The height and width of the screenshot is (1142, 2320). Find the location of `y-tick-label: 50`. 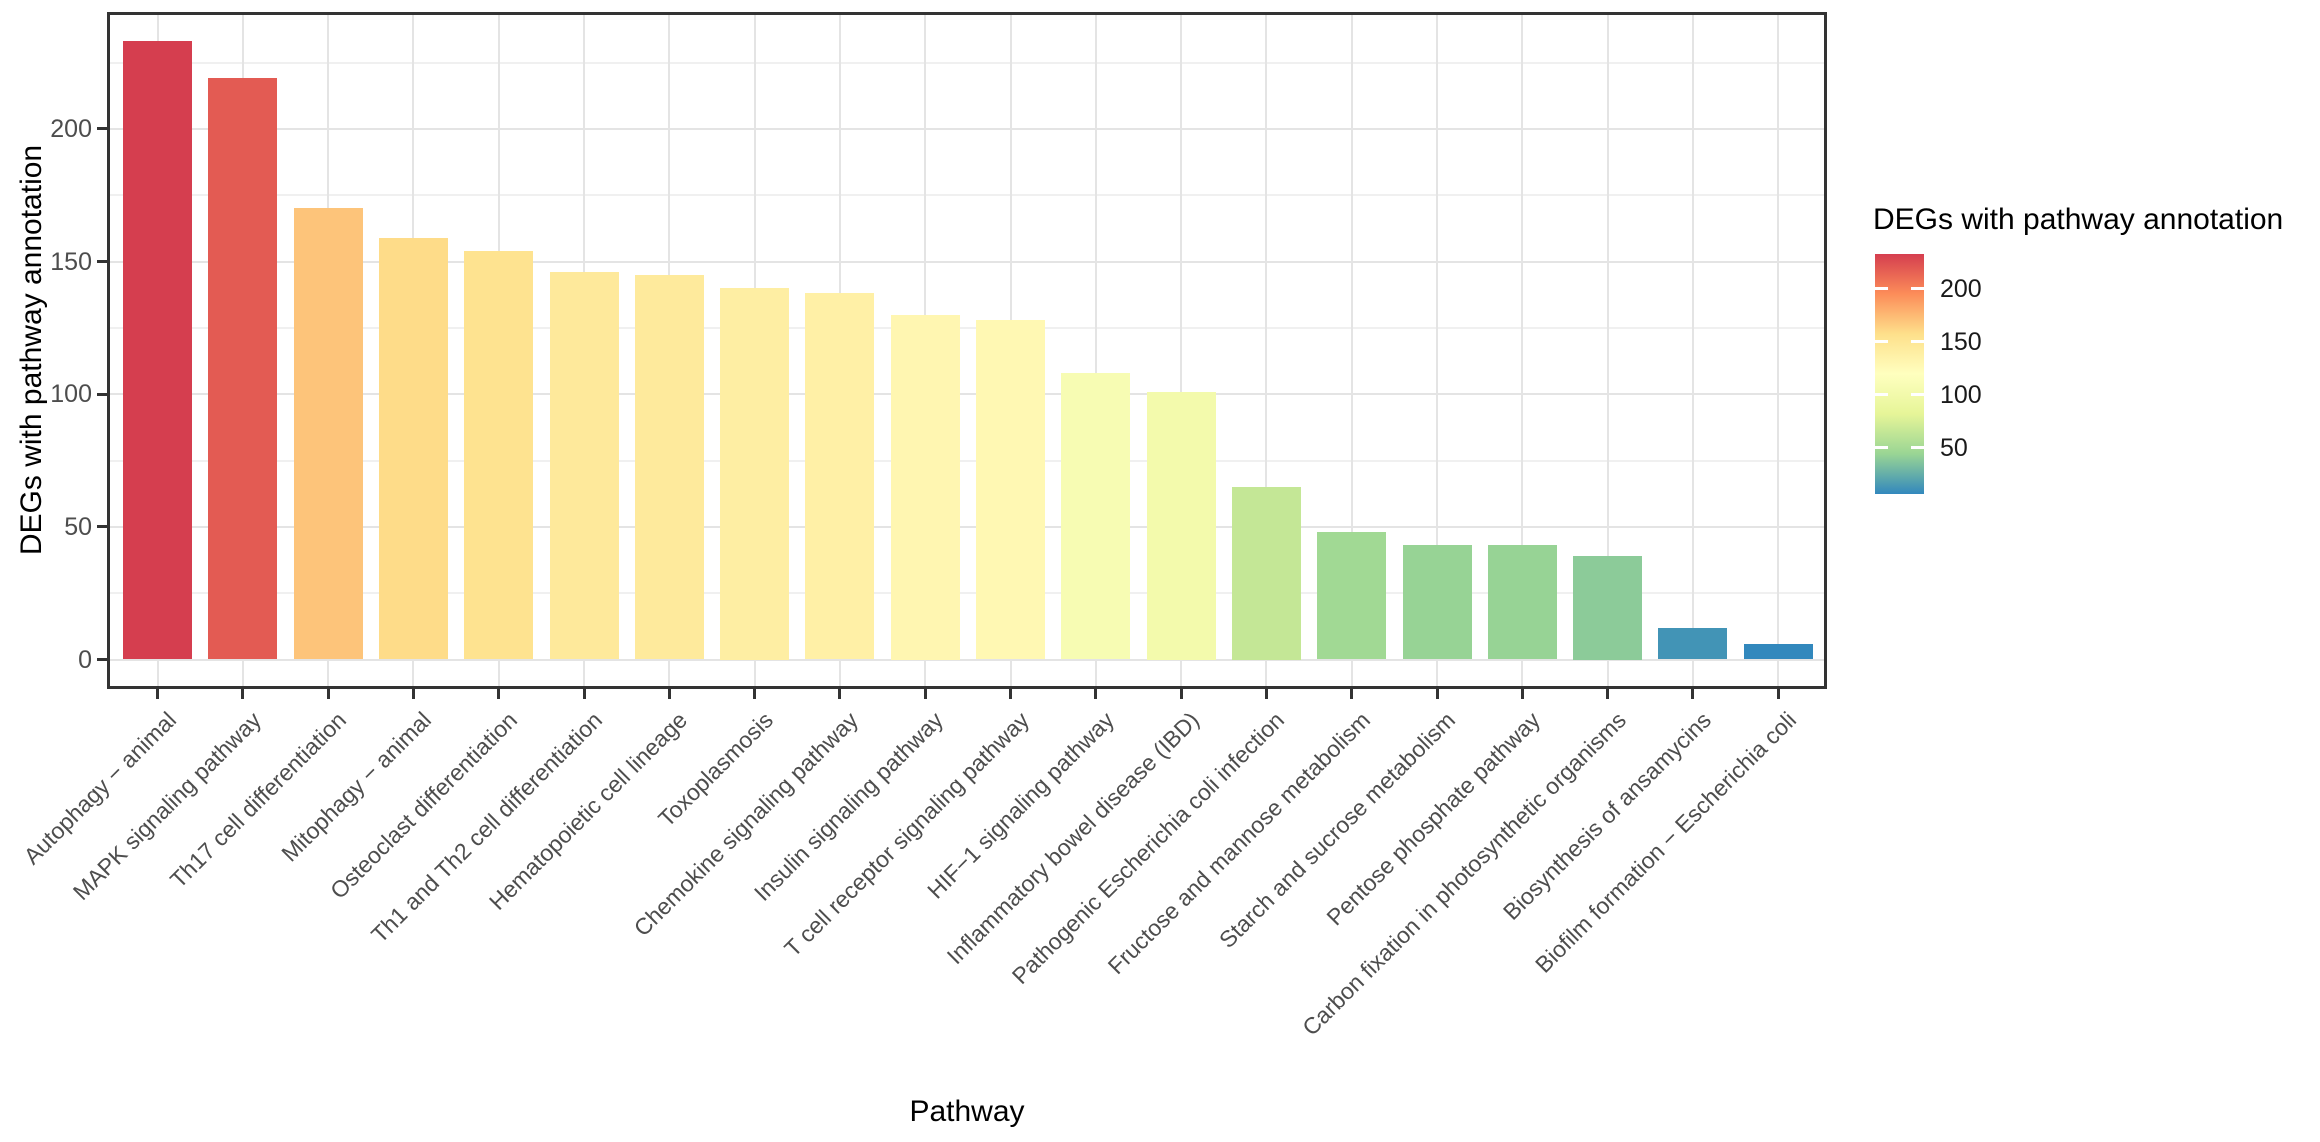

y-tick-label: 50 is located at coordinates (78, 526).